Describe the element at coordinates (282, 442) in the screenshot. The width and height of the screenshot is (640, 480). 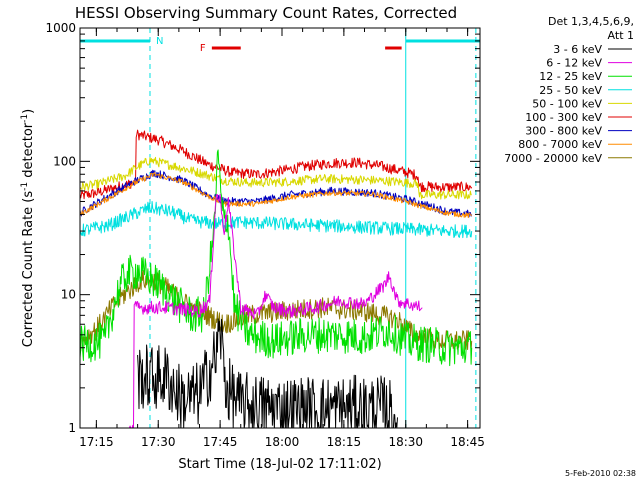
I see `x-tick-label-3: 18:00` at that location.